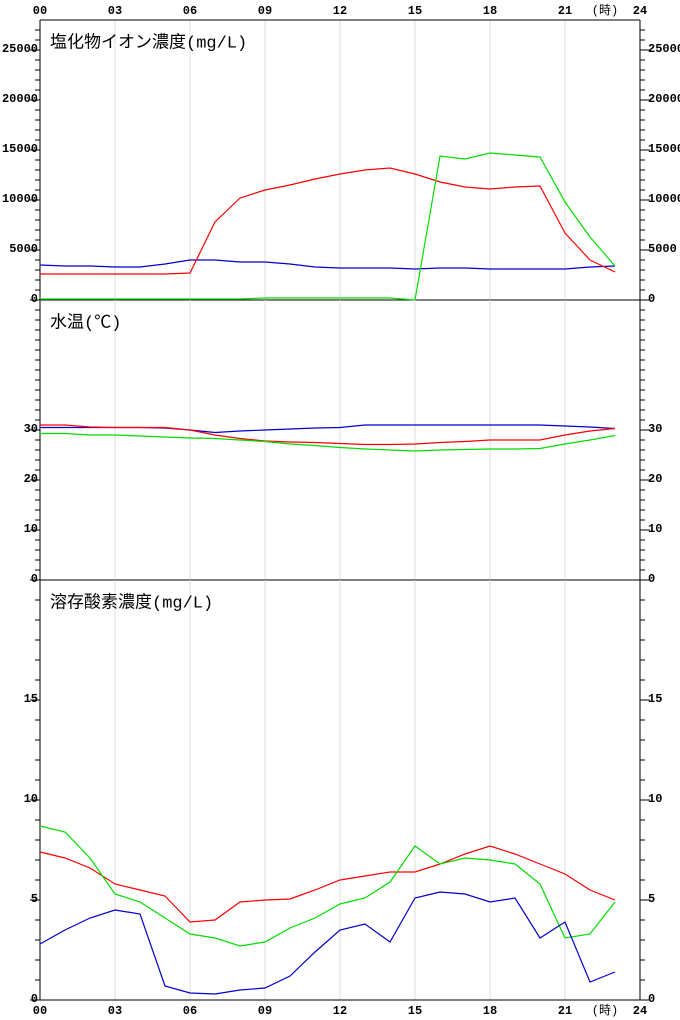  What do you see at coordinates (85, 322) in the screenshot?
I see `chart-title: 水温(℃)` at bounding box center [85, 322].